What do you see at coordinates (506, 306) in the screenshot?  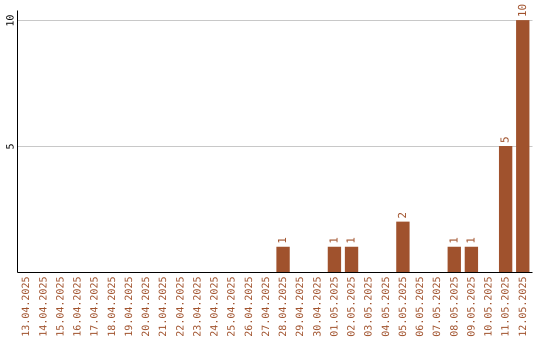 I see `x-tick-label: 11.05.2025` at bounding box center [506, 306].